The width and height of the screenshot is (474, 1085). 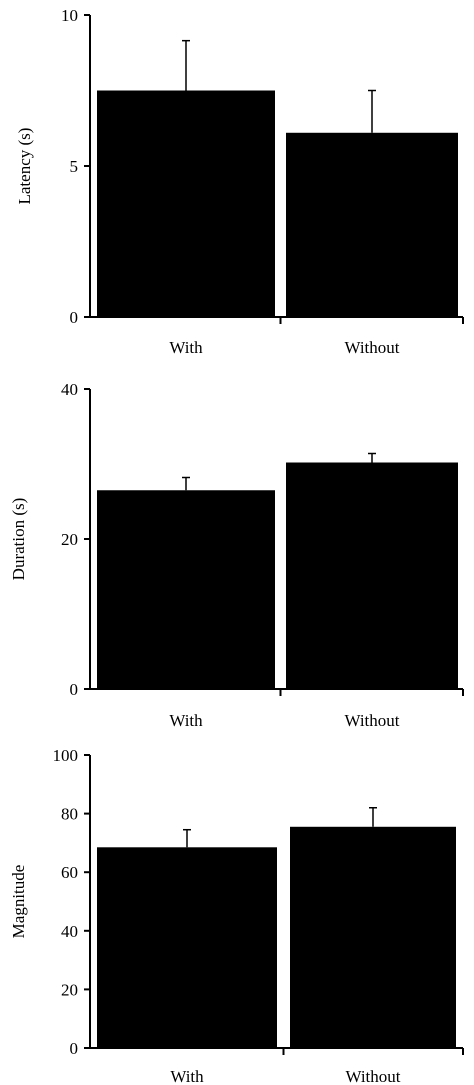 What do you see at coordinates (373, 937) in the screenshot?
I see `magnitude-bar-without` at bounding box center [373, 937].